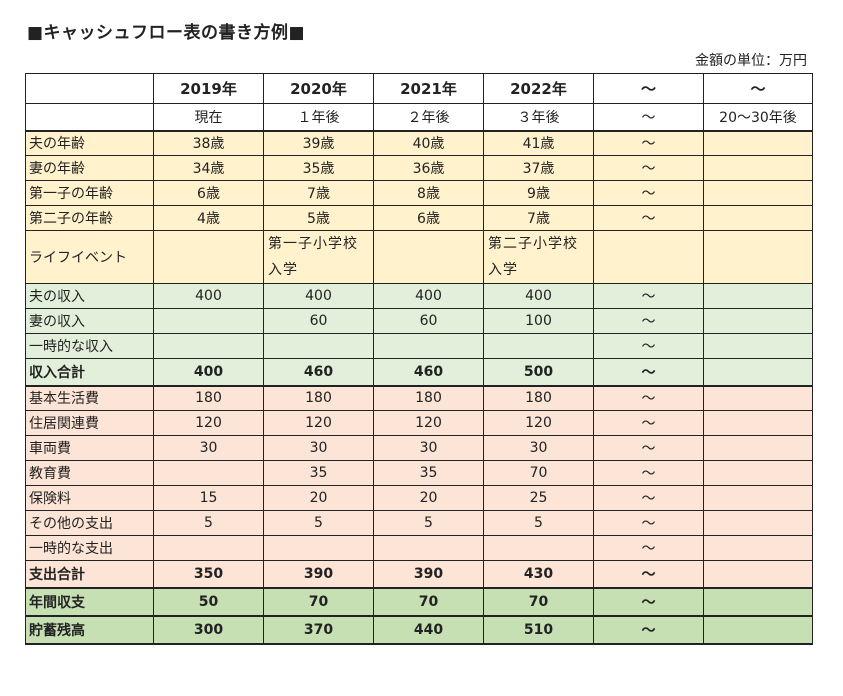  I want to click on value-cell: 5歳, so click(318, 218).